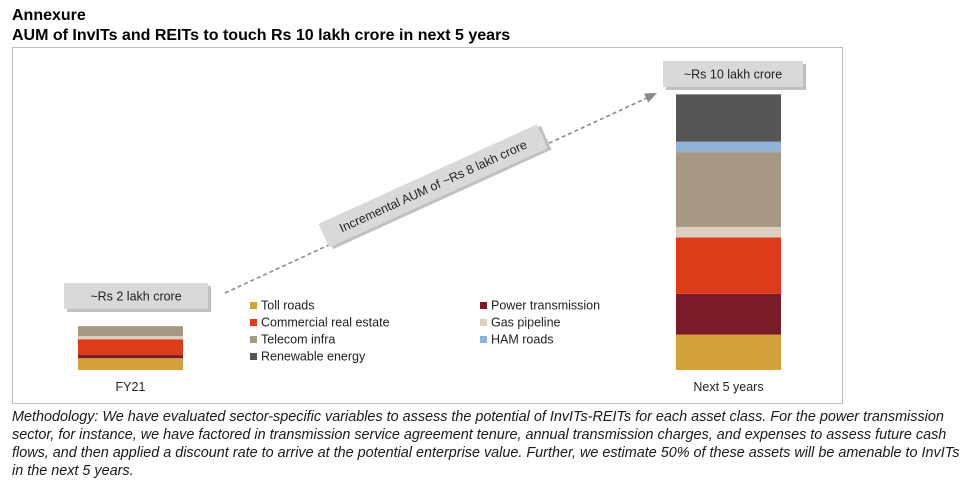  I want to click on annotation-next5-total-box, so click(733, 74).